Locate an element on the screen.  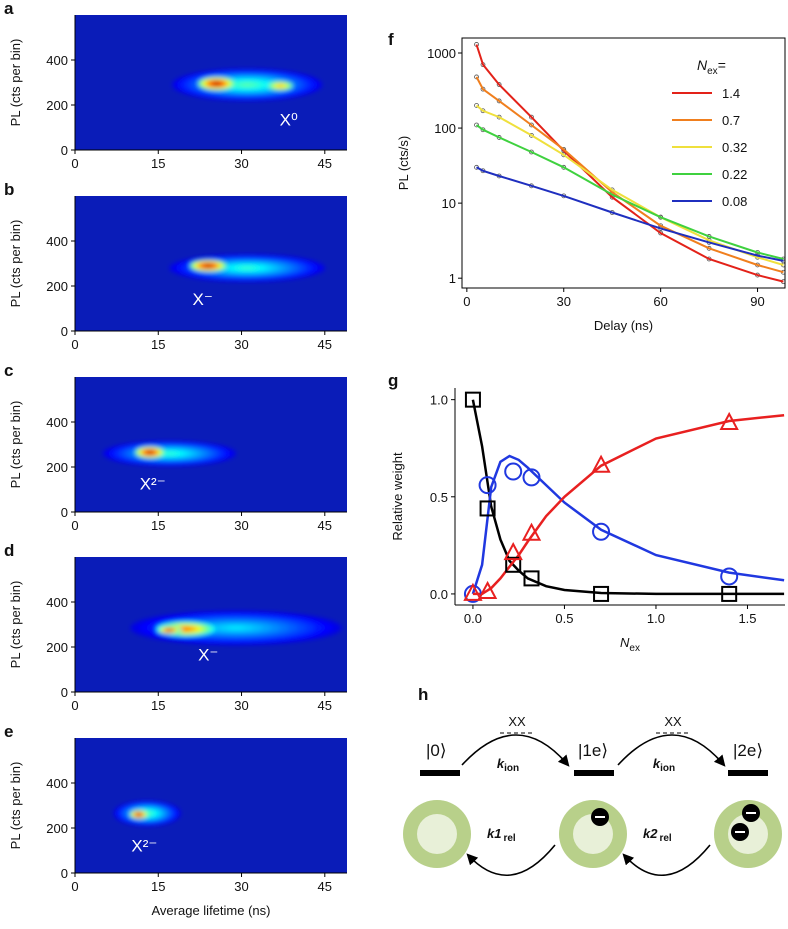
y-tick-label: 1 is located at coordinates (452, 278).